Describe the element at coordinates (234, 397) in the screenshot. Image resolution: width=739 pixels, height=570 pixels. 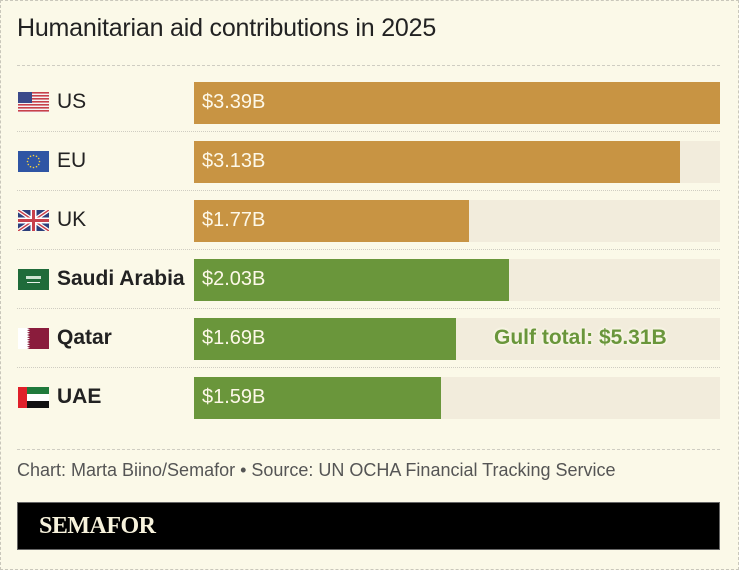
I see `value-label: $1.59B` at that location.